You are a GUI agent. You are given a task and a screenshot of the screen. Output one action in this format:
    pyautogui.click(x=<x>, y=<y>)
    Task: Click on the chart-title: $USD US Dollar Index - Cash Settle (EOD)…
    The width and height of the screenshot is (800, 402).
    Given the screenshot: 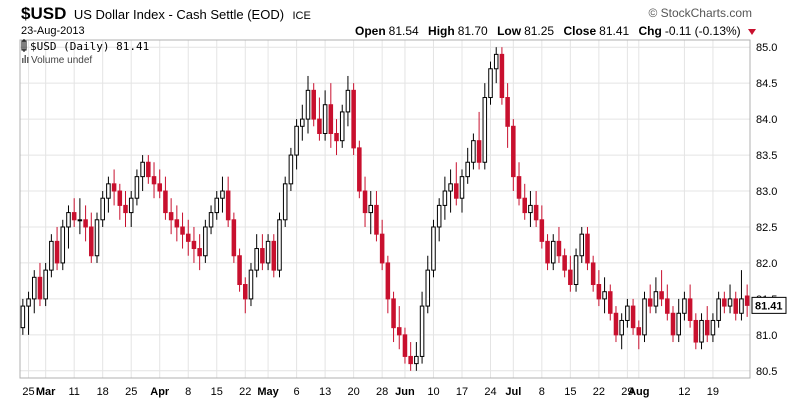 What is the action you would take?
    pyautogui.click(x=166, y=14)
    